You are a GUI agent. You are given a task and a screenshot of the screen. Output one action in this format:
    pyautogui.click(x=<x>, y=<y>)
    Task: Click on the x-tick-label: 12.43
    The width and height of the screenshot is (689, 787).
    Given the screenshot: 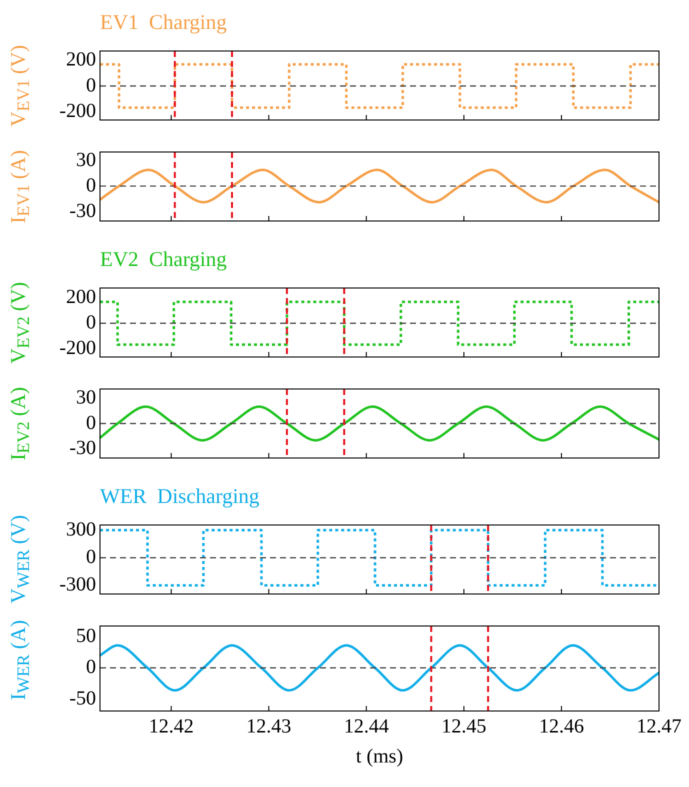 What is the action you would take?
    pyautogui.click(x=269, y=726)
    